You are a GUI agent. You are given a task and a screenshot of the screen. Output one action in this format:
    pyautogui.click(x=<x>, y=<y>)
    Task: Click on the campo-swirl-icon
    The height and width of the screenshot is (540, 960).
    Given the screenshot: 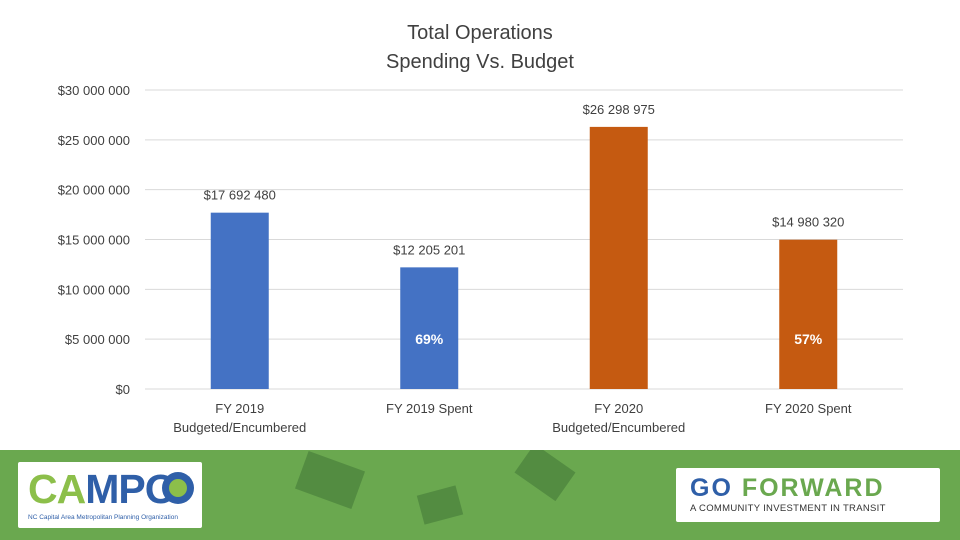 What is the action you would take?
    pyautogui.click(x=178, y=488)
    